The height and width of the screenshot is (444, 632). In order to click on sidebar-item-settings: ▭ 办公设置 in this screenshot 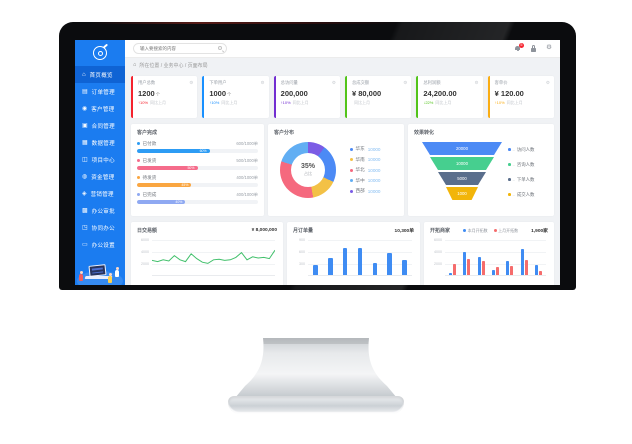, I will do `click(100, 244)`.